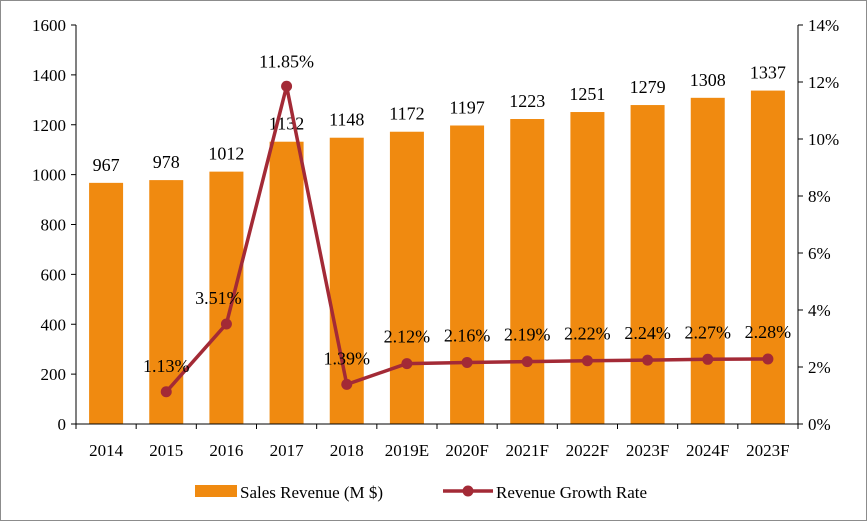 The height and width of the screenshot is (521, 867). What do you see at coordinates (819, 310) in the screenshot?
I see `right-tick-label: 4%` at bounding box center [819, 310].